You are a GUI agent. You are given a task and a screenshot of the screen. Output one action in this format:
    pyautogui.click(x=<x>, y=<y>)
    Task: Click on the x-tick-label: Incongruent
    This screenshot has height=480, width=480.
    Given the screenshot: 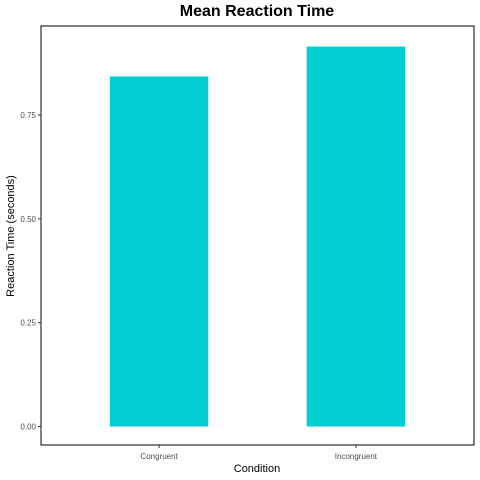 What is the action you would take?
    pyautogui.click(x=356, y=456)
    